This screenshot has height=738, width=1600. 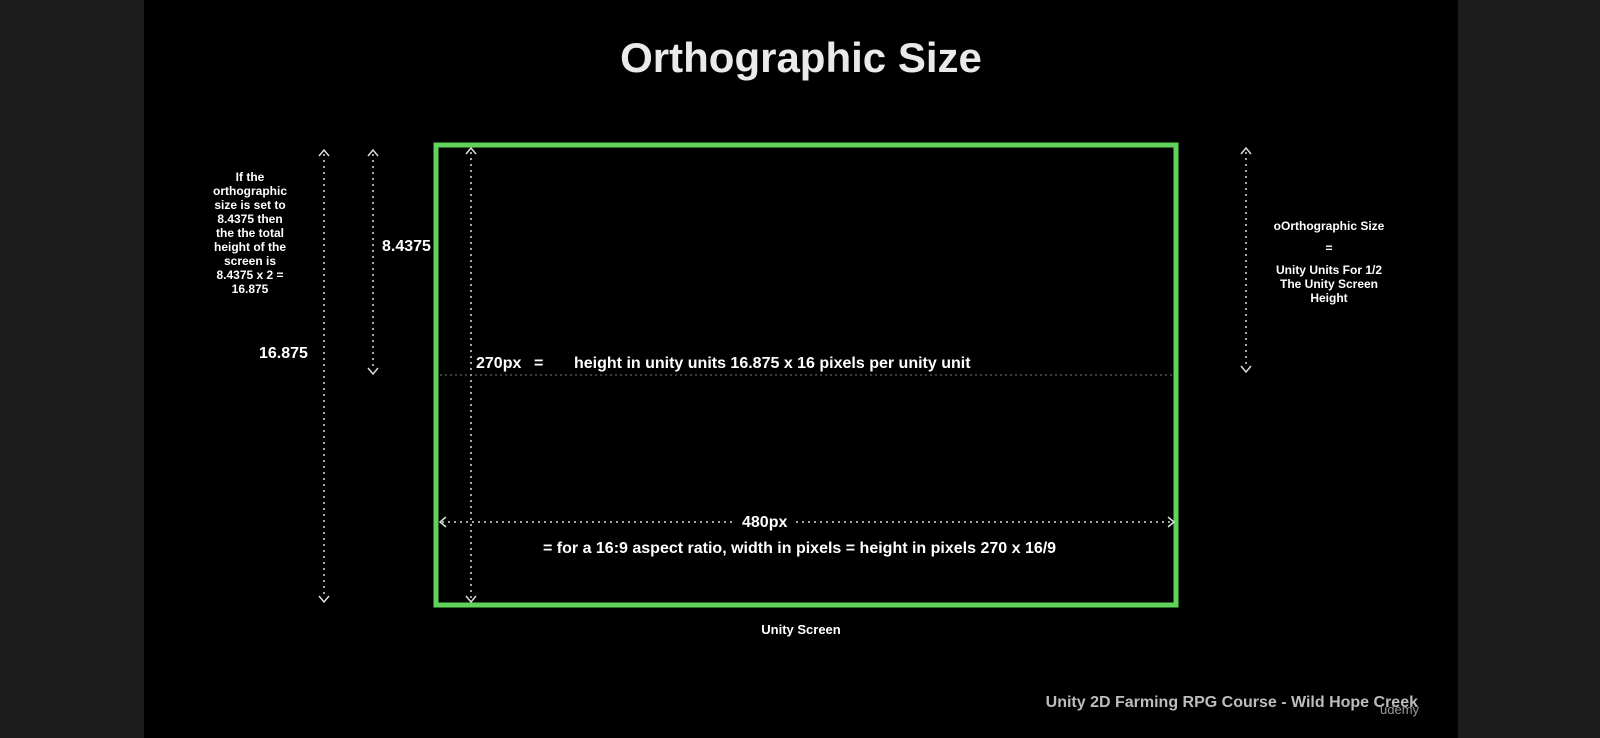 I want to click on height-px-label: 270px, so click(x=499, y=363).